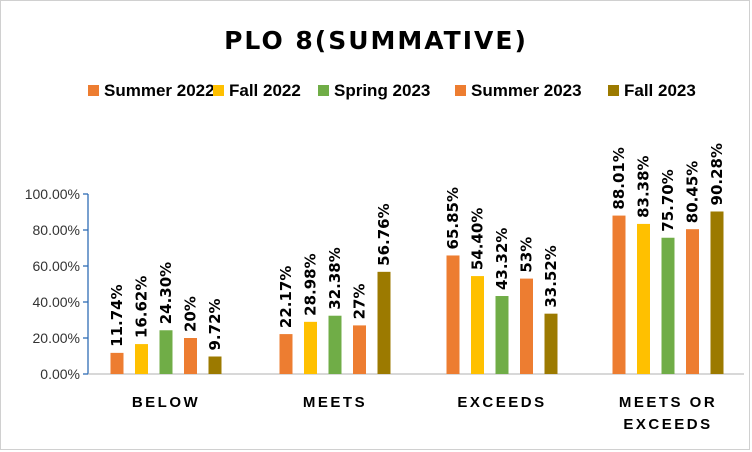 This screenshot has width=752, height=452. Describe the element at coordinates (56, 338) in the screenshot. I see `y-tick-label: 20.00%` at that location.